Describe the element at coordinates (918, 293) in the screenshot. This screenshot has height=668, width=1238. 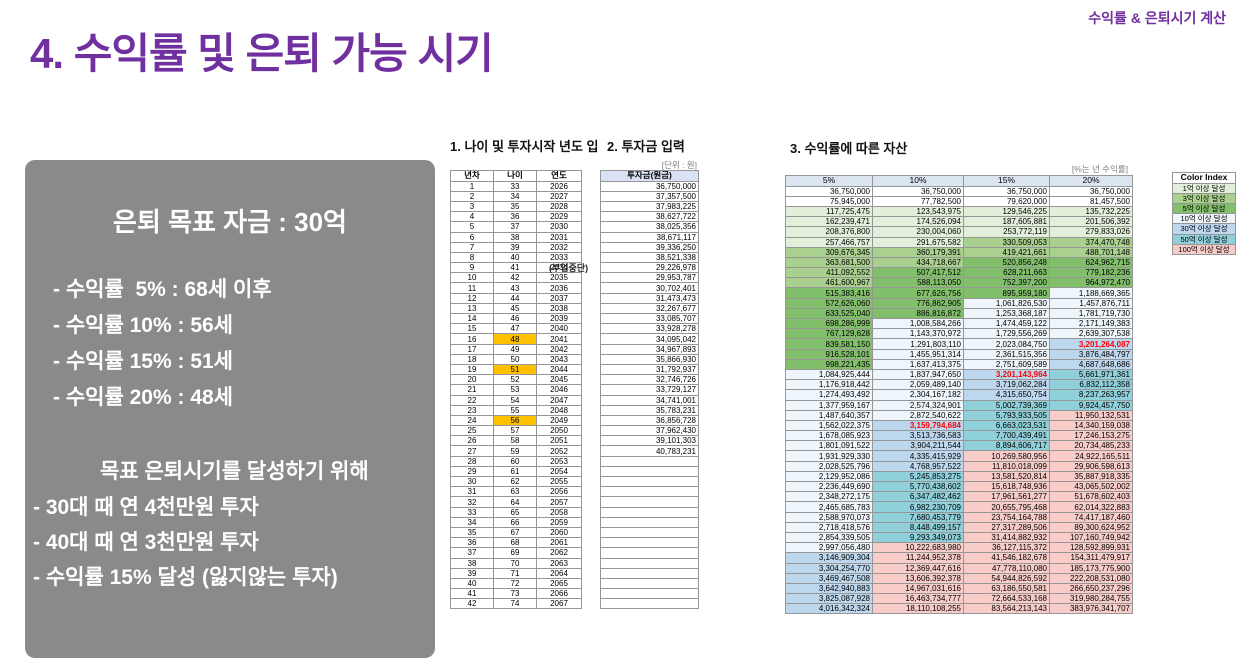
I see `asset-table-cell: 677,626,756` at that location.